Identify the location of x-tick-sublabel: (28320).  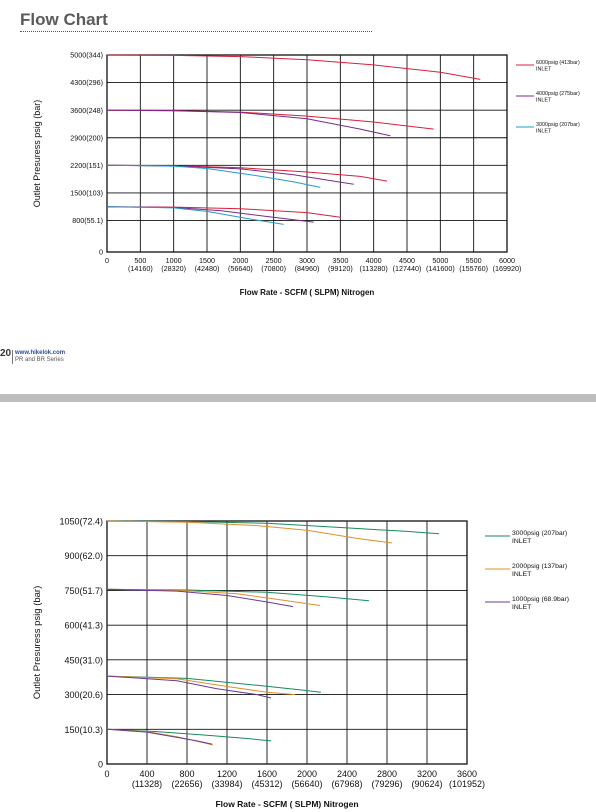
(173, 268).